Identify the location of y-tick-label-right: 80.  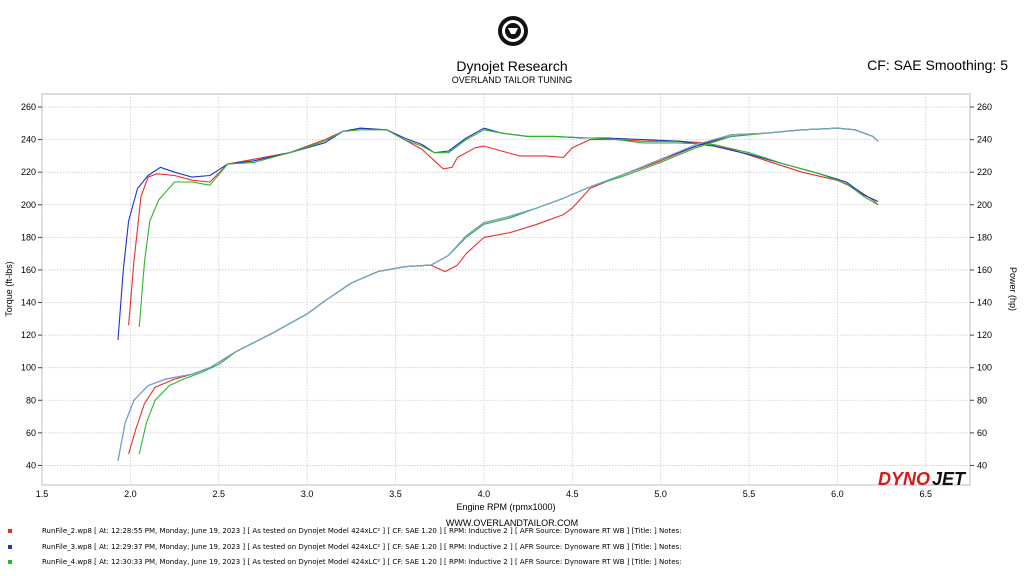
(982, 400).